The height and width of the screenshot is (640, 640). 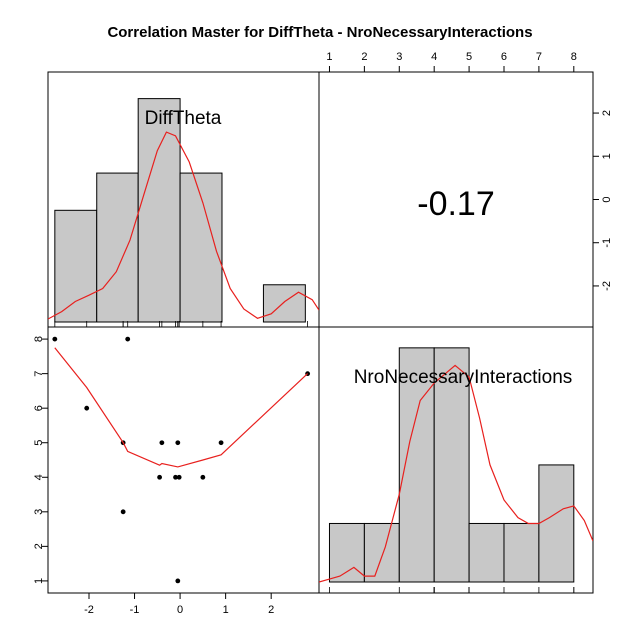 I want to click on y-tick-right-label-diff-theta: 0, so click(x=607, y=199).